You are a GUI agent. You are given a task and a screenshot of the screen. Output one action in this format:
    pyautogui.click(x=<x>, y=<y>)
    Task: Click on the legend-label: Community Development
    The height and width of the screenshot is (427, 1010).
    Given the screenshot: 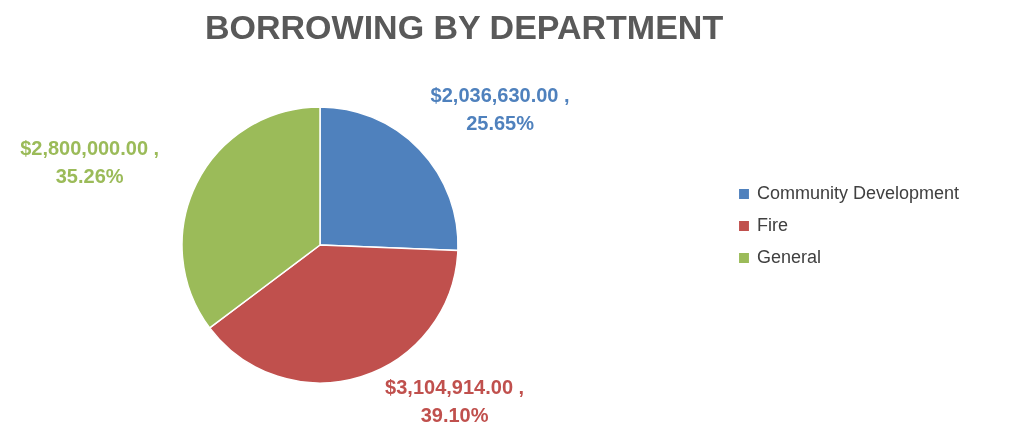 What is the action you would take?
    pyautogui.click(x=858, y=193)
    